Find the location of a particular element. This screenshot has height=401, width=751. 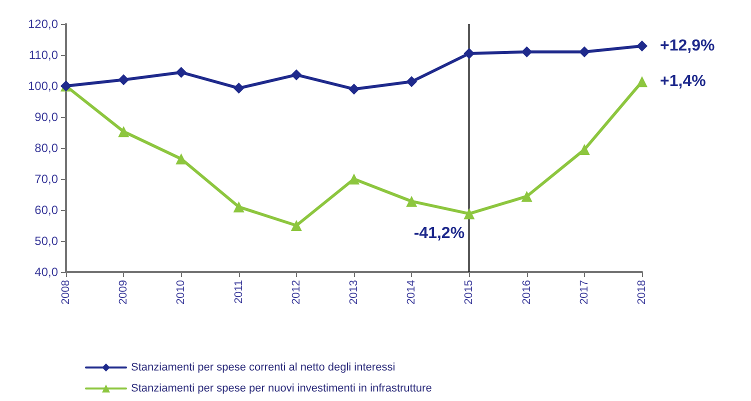

x-tick-label: 2015 is located at coordinates (469, 292).